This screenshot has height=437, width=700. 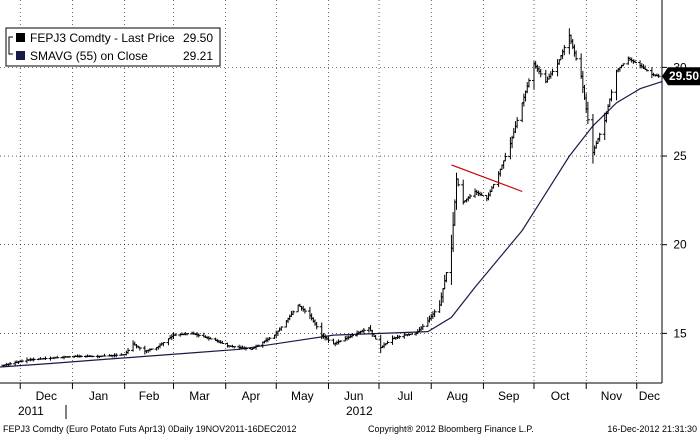 What do you see at coordinates (31, 411) in the screenshot?
I see `year-label-2011: 2011` at bounding box center [31, 411].